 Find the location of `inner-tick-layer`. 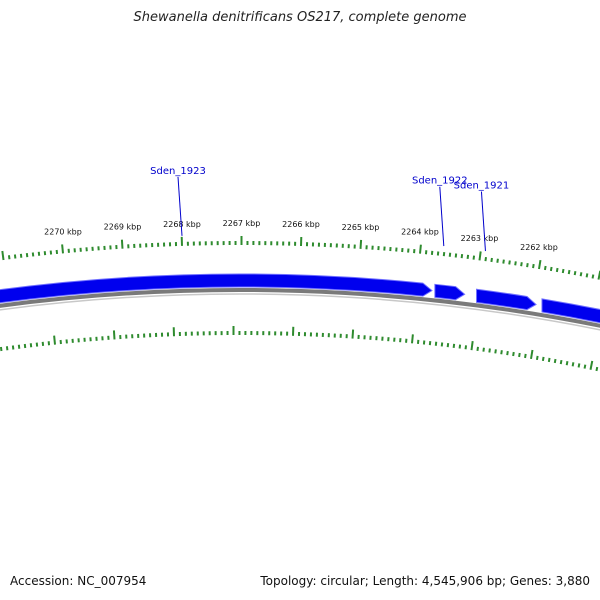

inner-tick-layer is located at coordinates (299, 349).